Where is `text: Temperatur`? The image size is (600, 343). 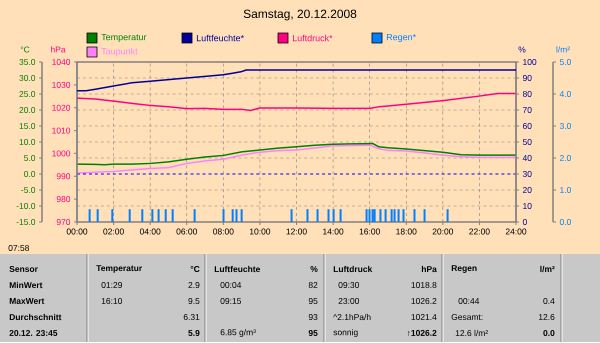
text: Temperatur is located at coordinates (119, 269).